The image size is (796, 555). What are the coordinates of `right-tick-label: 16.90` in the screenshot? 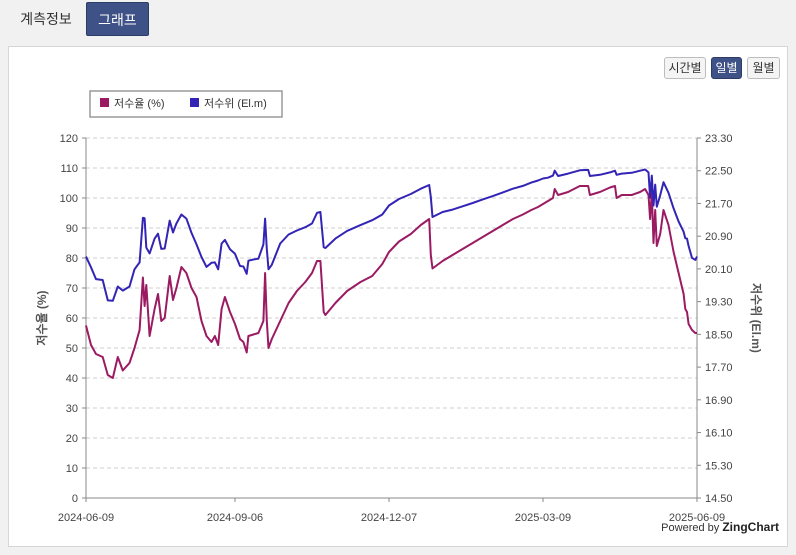 It's located at (719, 401).